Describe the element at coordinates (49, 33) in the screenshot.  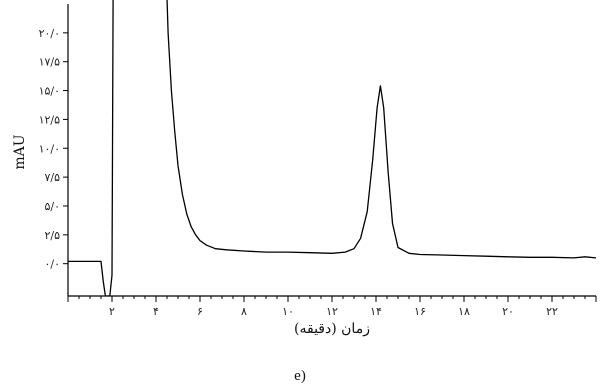
I see `y-tick-label: ۲۰/۰` at that location.